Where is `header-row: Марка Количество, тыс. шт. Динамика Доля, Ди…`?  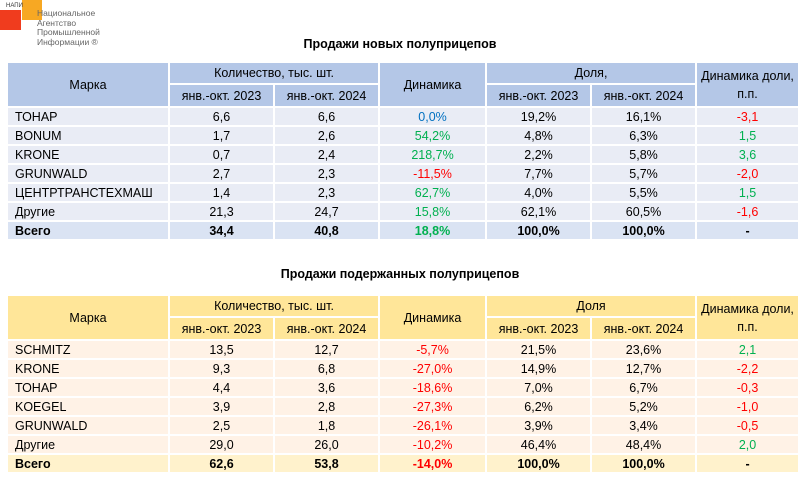
header-row: Марка Количество, тыс. шт. Динамика Доля, Ди… is located at coordinates (403, 84).